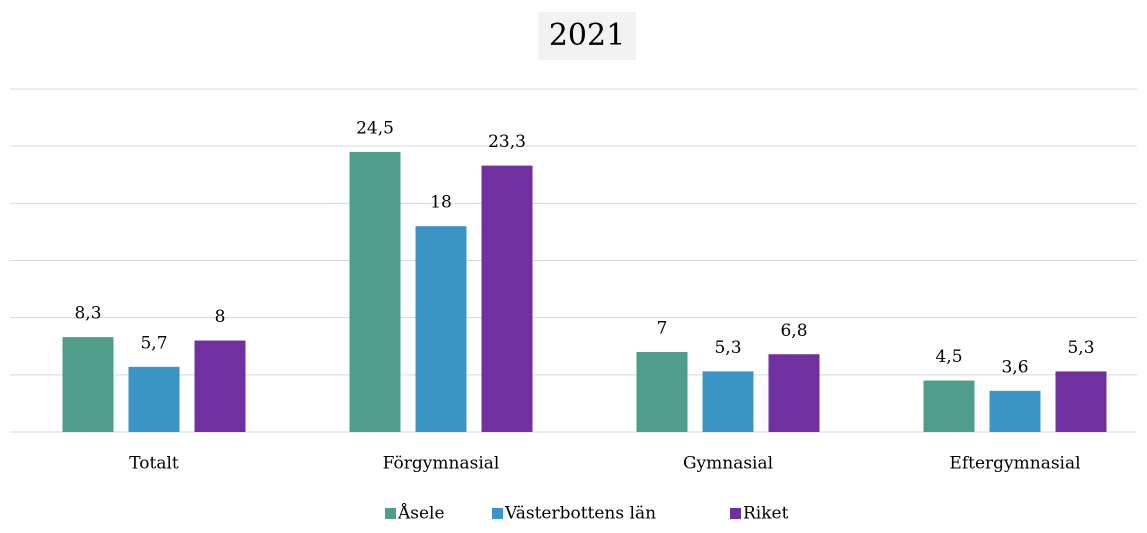 The width and height of the screenshot is (1147, 533). I want to click on chart-title: 2021, so click(587, 35).